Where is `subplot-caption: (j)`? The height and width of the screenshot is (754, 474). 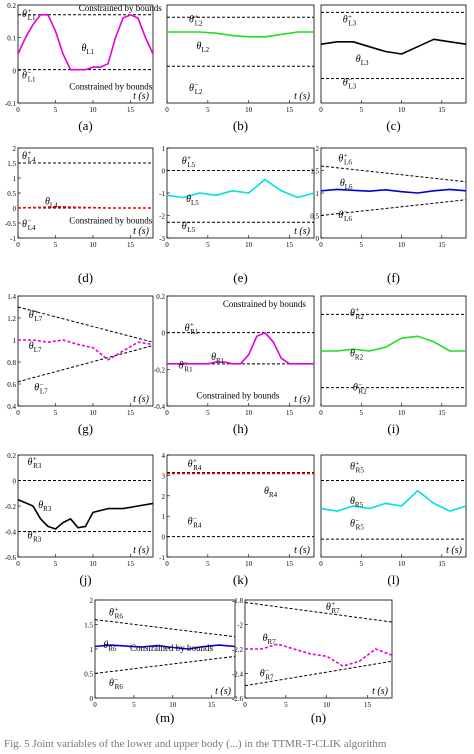 subplot-caption: (j) is located at coordinates (85, 579).